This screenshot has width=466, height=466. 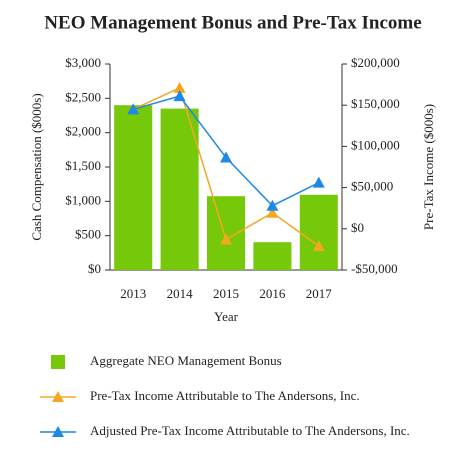 I want to click on y2-tick-label: $150,000, so click(x=375, y=103).